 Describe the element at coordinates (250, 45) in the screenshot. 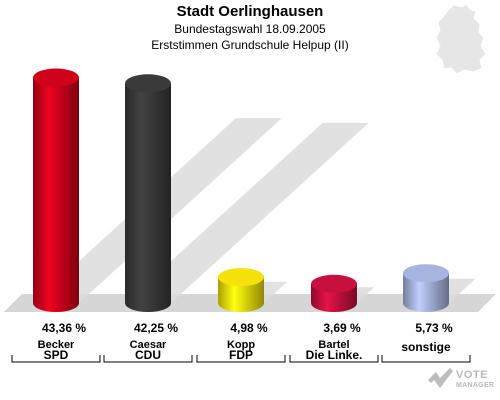

I see `chart-subtitle-district: Erststimmen Grundschule Helpup (II)` at that location.